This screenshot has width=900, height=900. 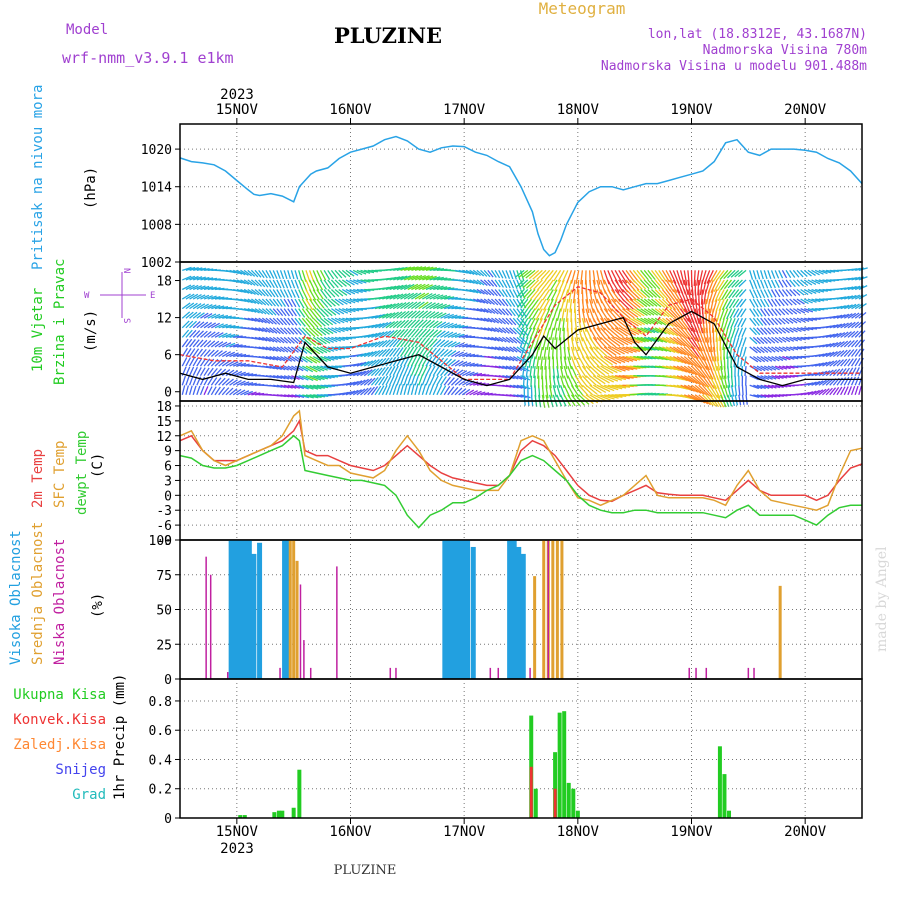 What do you see at coordinates (164, 437) in the screenshot?
I see `temp-ytick-label: 12` at bounding box center [164, 437].